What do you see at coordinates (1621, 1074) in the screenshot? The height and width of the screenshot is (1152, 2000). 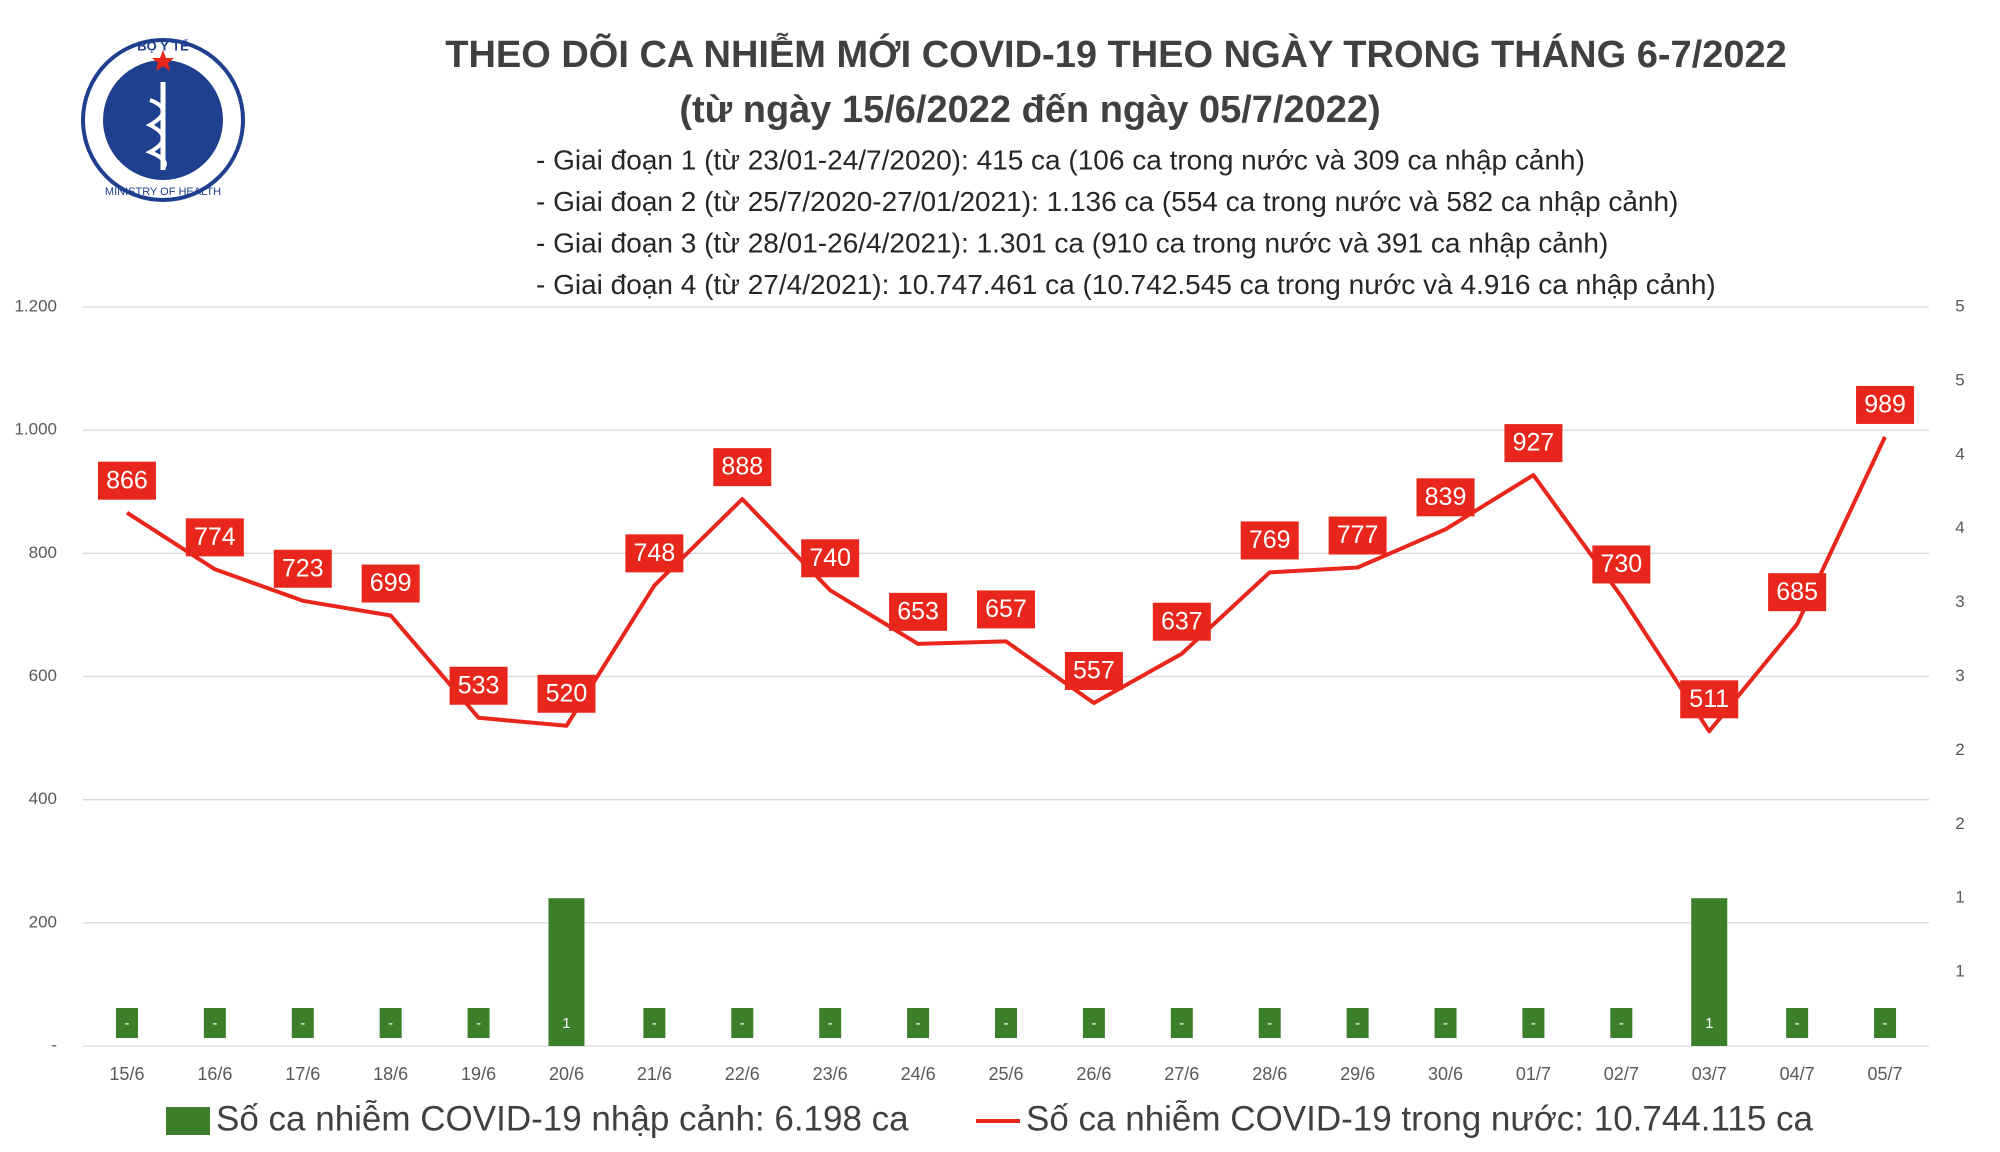 I see `x-tick-label: 02/7` at bounding box center [1621, 1074].